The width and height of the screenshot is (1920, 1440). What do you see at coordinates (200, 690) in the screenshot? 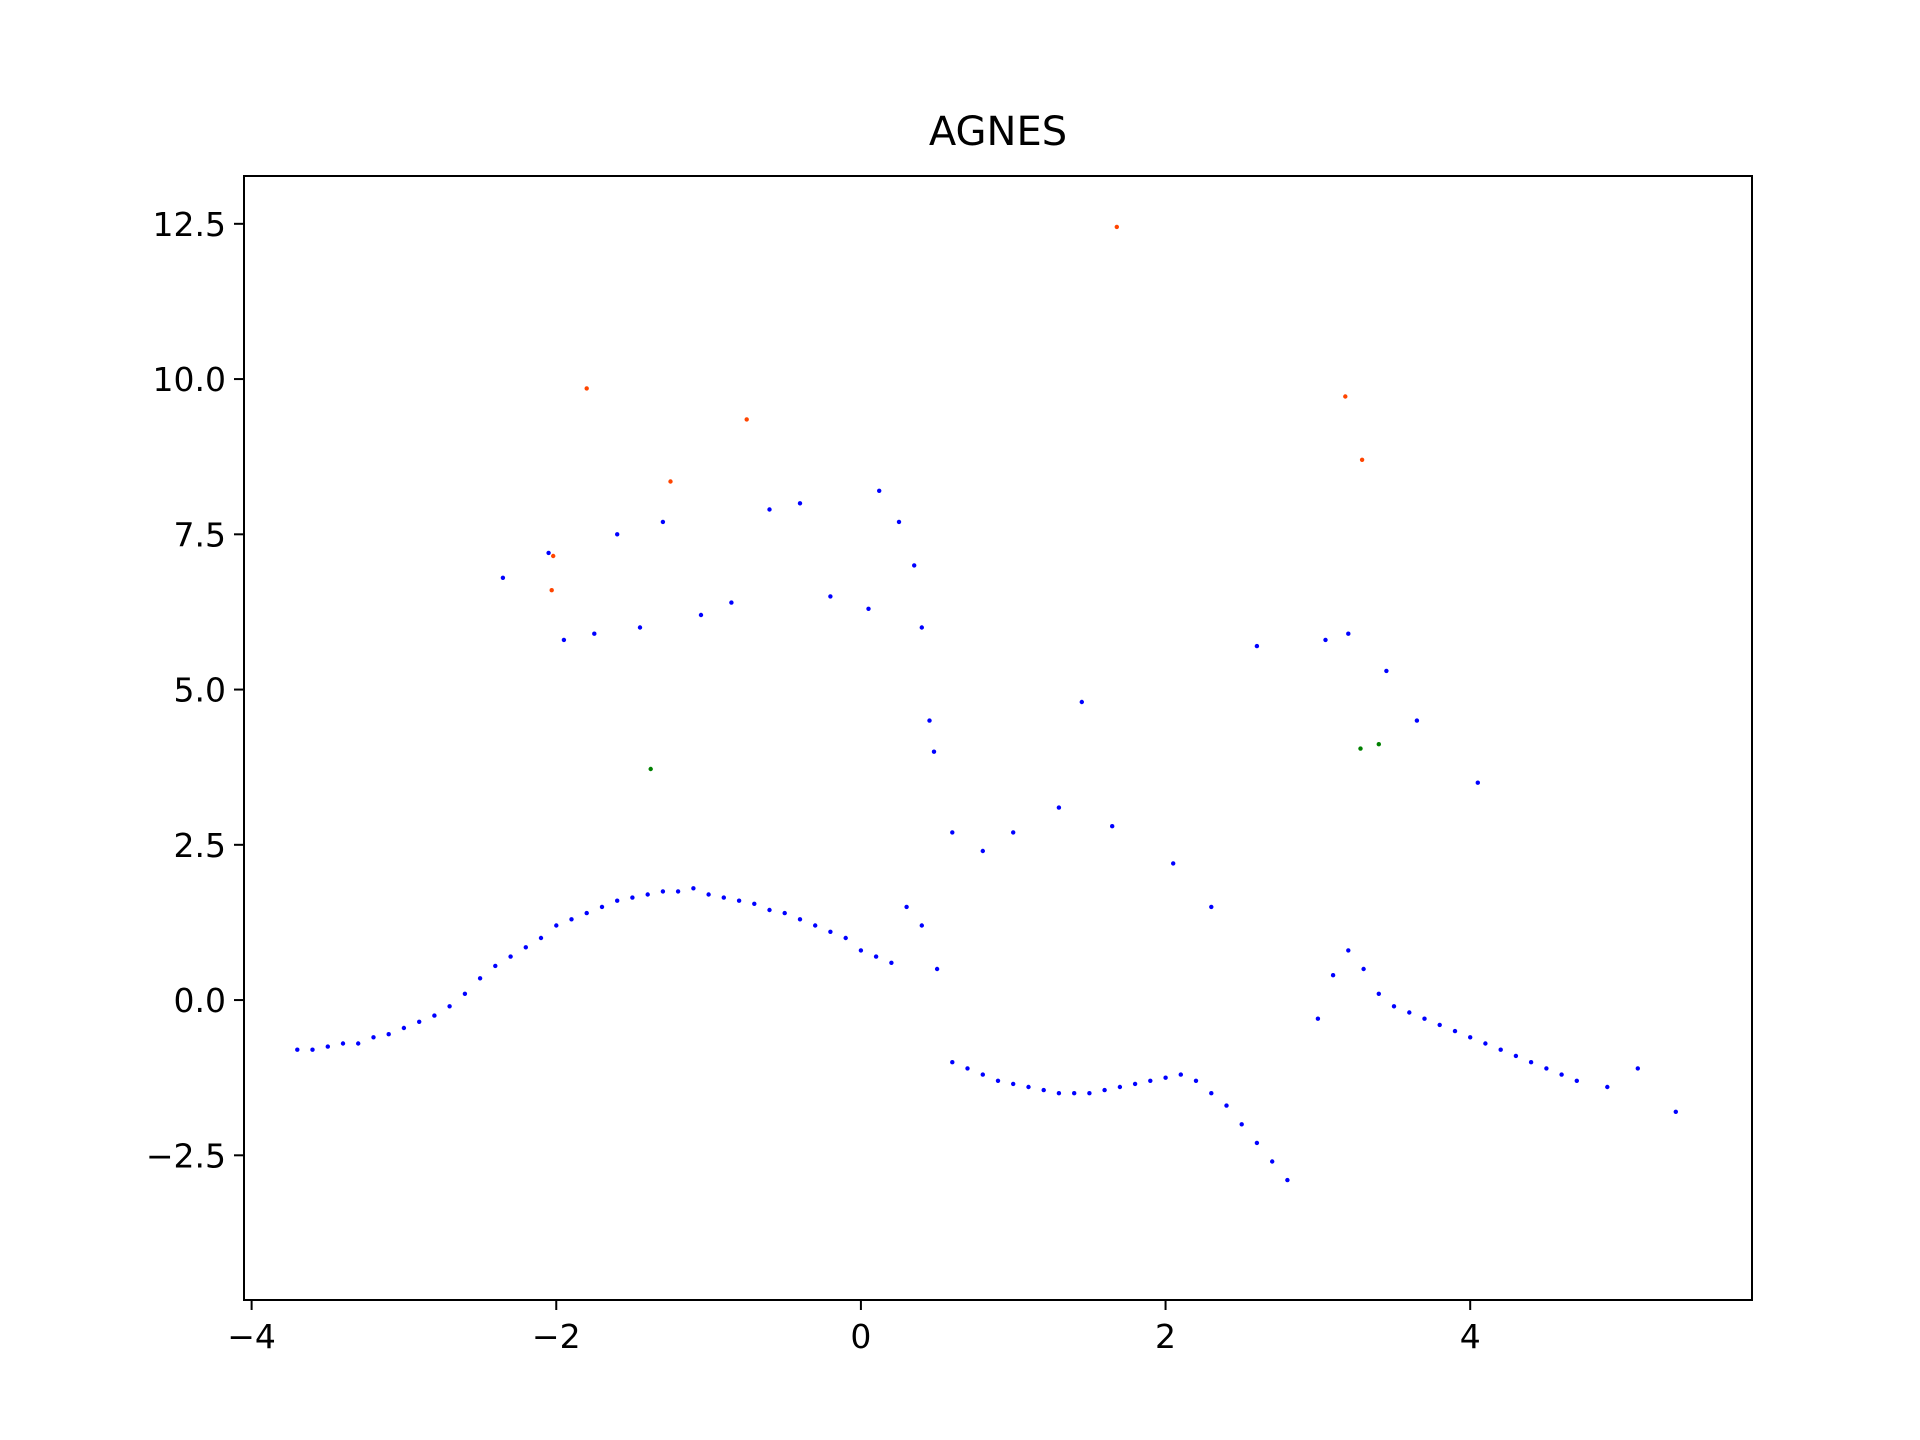
I see `y-tick-label: 5.0` at bounding box center [200, 690].